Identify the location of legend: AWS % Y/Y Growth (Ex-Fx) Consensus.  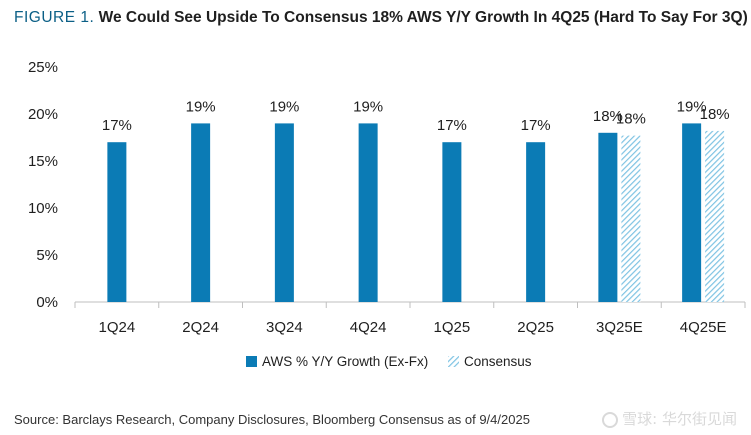
(389, 361).